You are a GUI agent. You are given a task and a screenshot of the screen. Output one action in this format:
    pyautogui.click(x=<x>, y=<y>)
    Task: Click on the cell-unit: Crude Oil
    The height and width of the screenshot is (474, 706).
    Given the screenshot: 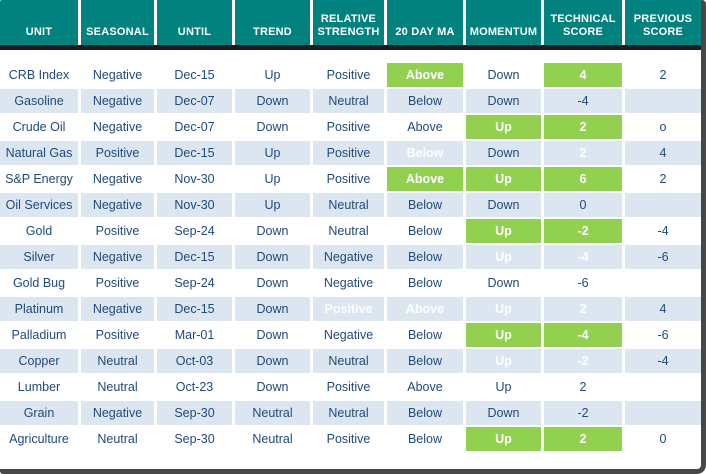 What is the action you would take?
    pyautogui.click(x=39, y=127)
    